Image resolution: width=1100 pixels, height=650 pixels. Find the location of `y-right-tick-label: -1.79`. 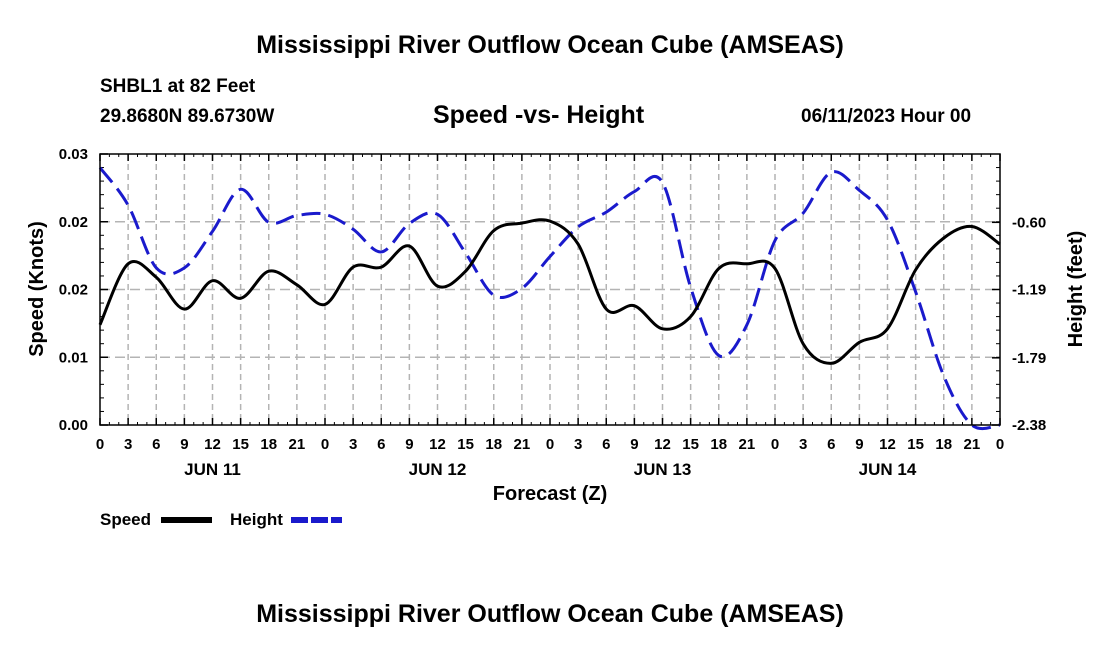

y-right-tick-label: -1.79 is located at coordinates (1029, 358).